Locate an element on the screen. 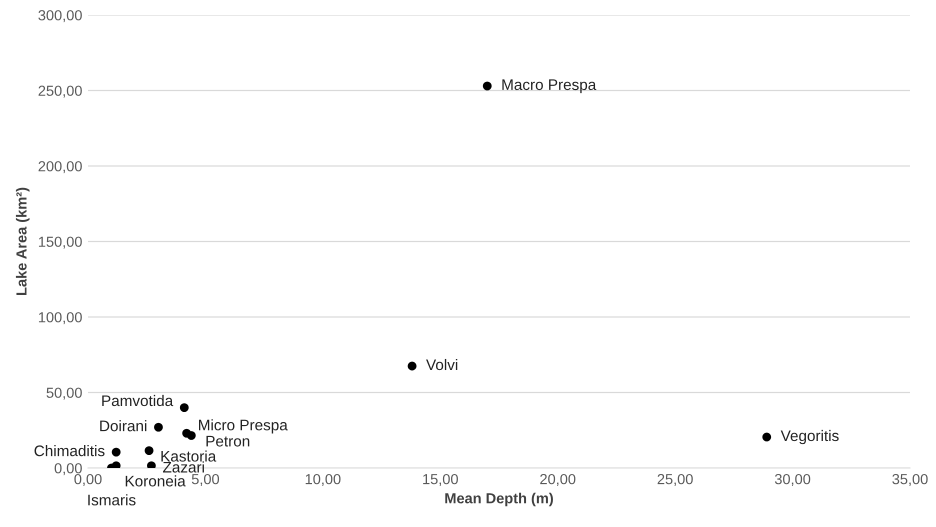 This screenshot has width=936, height=527. x-tick-label: 25,00 is located at coordinates (675, 480).